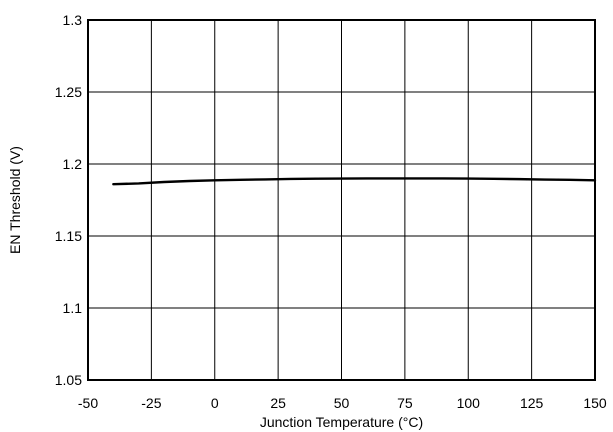 This screenshot has height=432, width=613. Describe the element at coordinates (215, 403) in the screenshot. I see `x-tick-label: 0` at that location.